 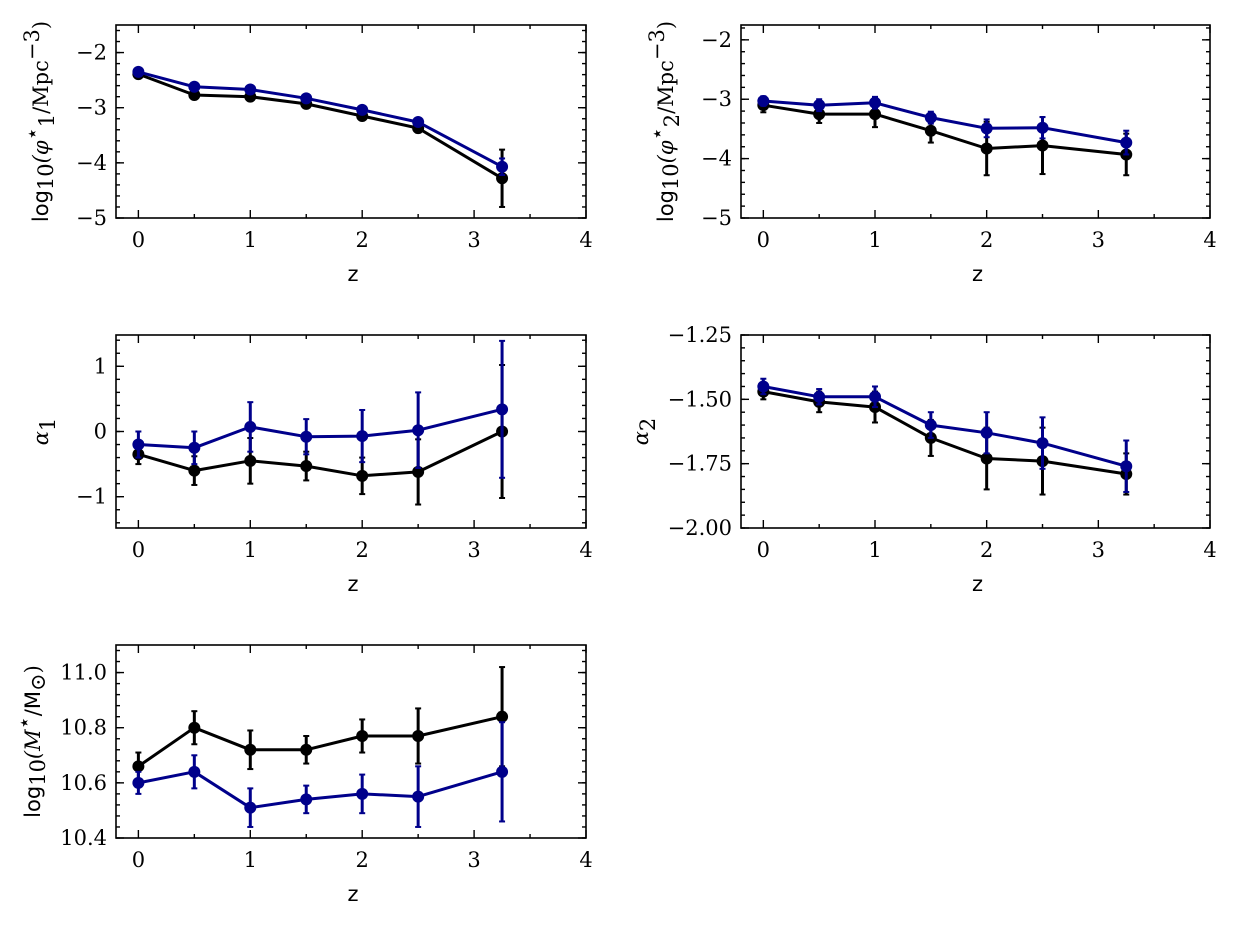 What do you see at coordinates (83, 783) in the screenshot?
I see `y-tick-label: 10.6` at bounding box center [83, 783].